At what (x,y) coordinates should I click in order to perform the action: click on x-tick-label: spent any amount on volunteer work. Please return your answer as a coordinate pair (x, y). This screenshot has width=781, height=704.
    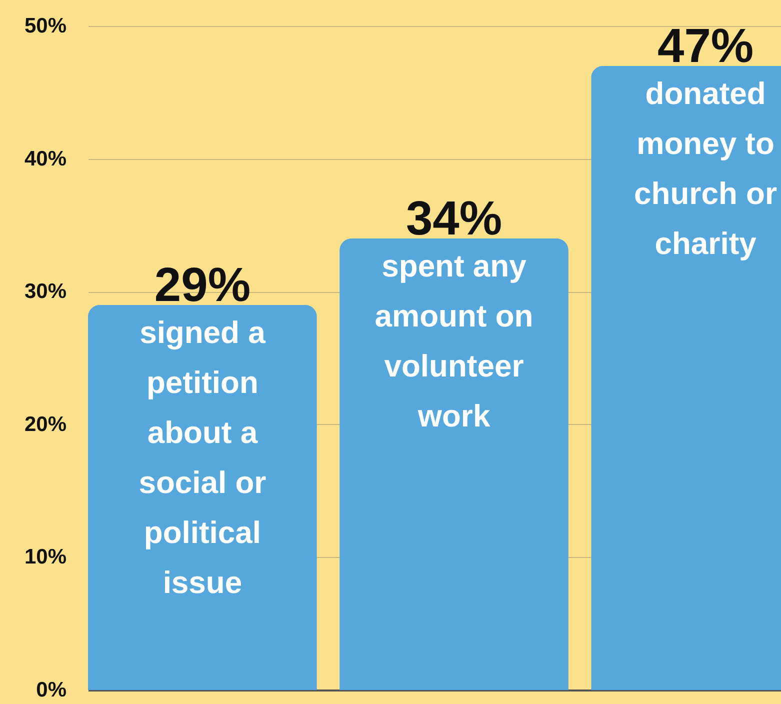
    Looking at the image, I should click on (454, 341).